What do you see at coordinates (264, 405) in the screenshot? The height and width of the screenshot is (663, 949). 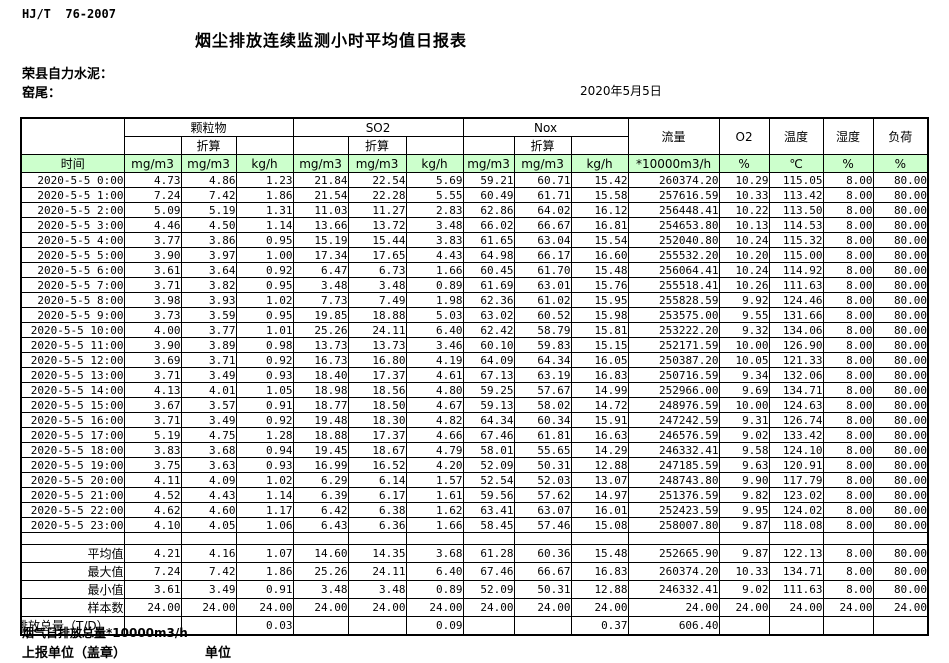 I see `value-cell: 0.91` at bounding box center [264, 405].